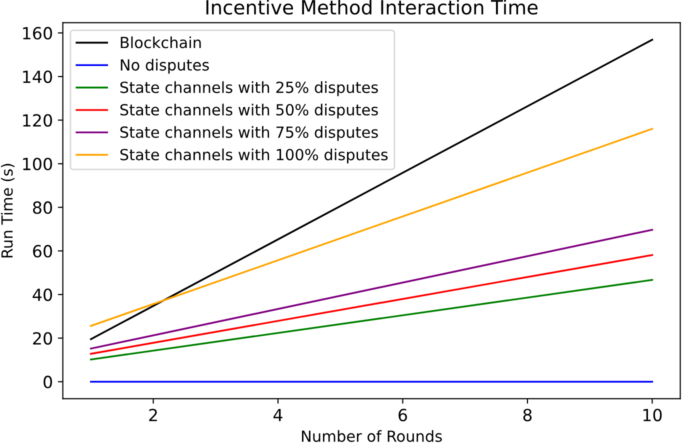  Describe the element at coordinates (42, 338) in the screenshot. I see `y-tick-label: 20` at that location.